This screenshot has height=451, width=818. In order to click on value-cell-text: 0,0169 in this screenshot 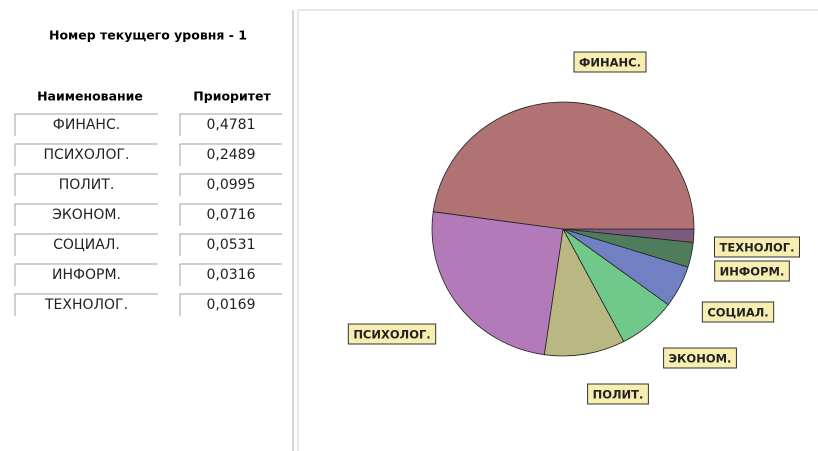, I will do `click(231, 305)`.